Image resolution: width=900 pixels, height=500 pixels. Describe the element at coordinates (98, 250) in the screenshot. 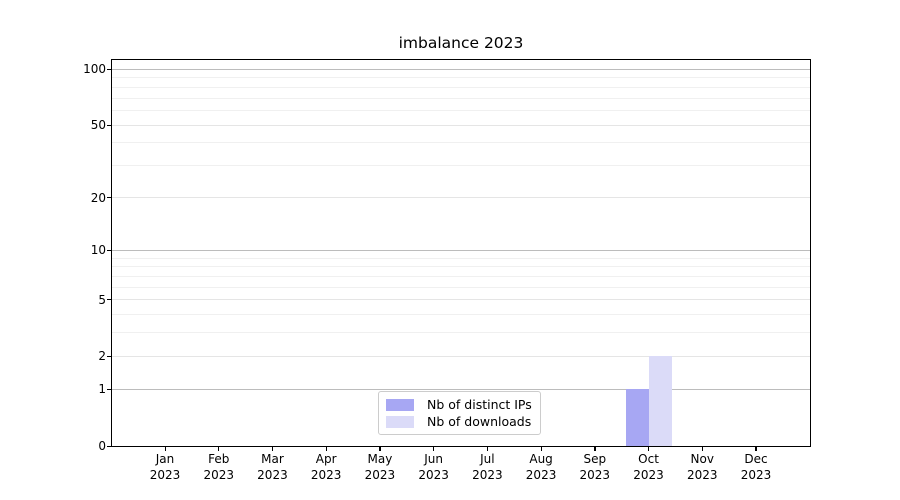

I see `y-tick-label: 10` at that location.